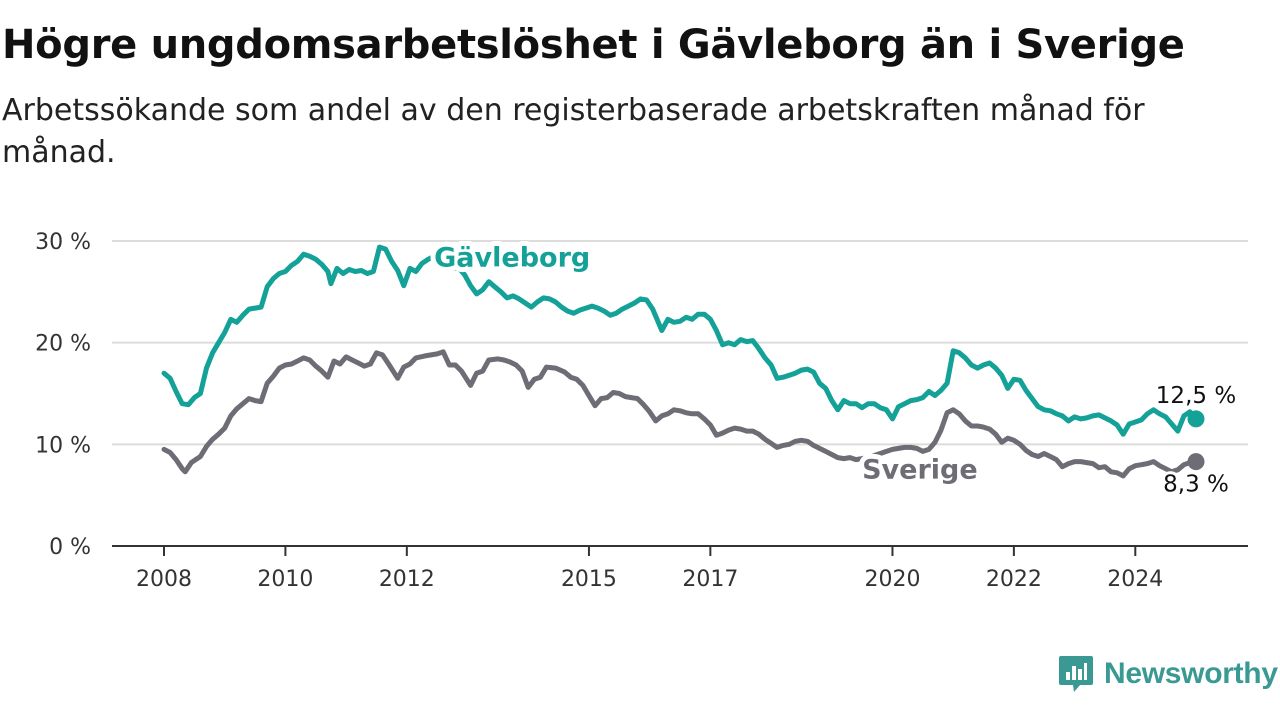  I want to click on x-tick-label: 2008, so click(164, 579).